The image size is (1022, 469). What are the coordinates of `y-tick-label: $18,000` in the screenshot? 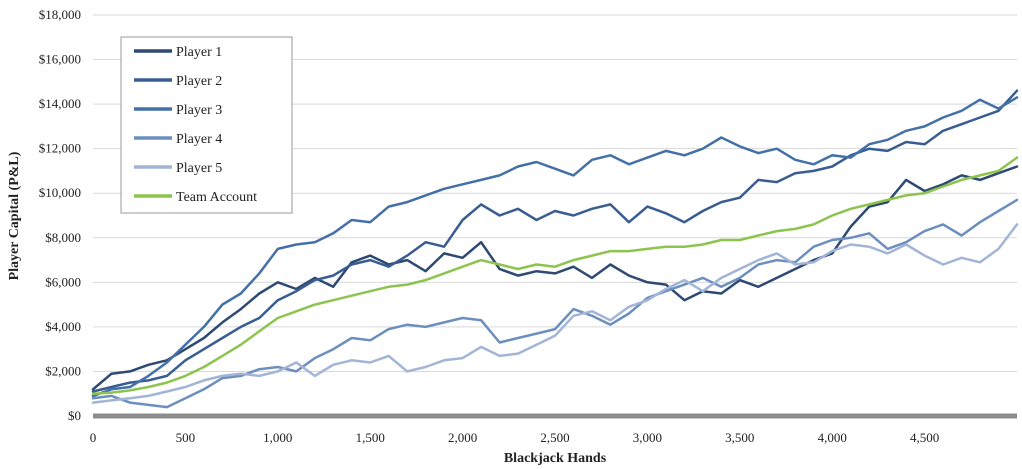 It's located at (60, 14).